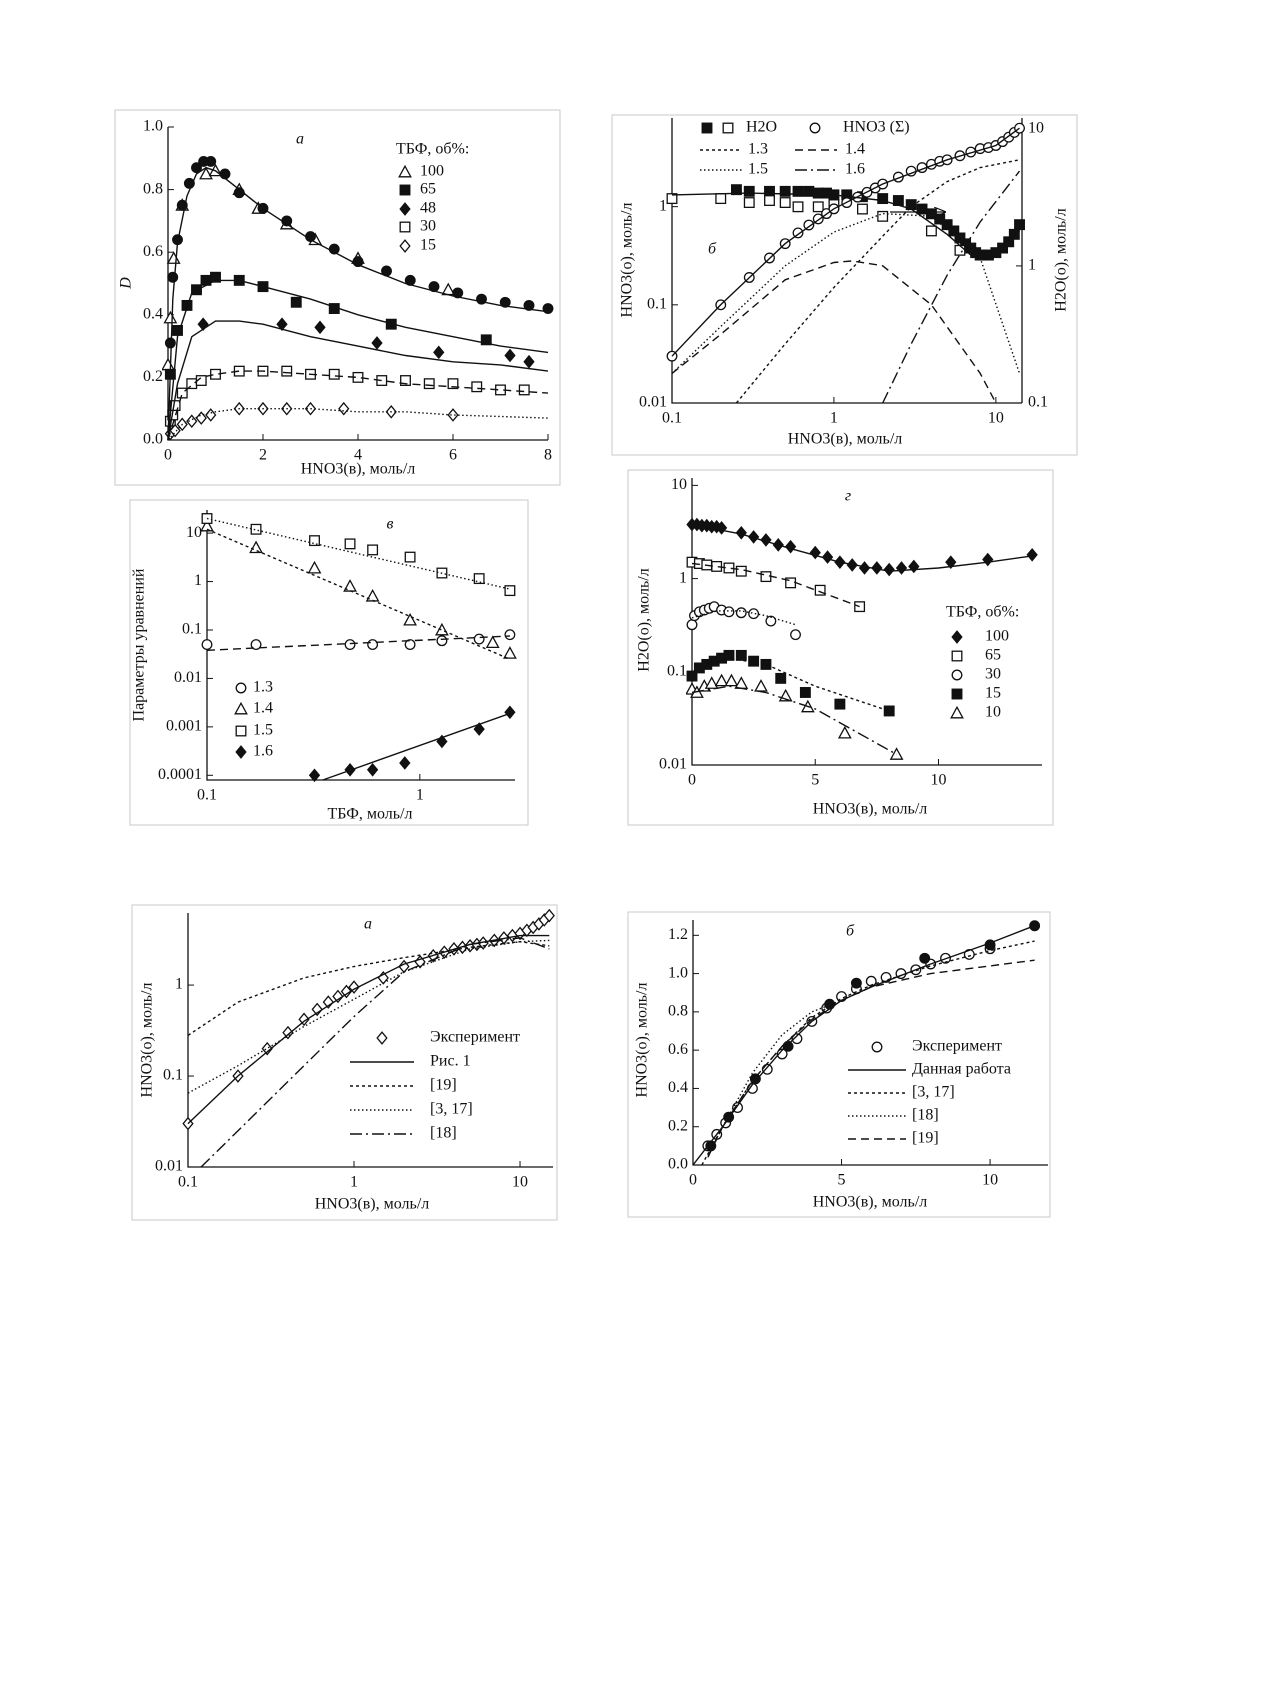  Describe the element at coordinates (184, 726) in the screenshot. I see `y-tick-label: 0.001` at that location.